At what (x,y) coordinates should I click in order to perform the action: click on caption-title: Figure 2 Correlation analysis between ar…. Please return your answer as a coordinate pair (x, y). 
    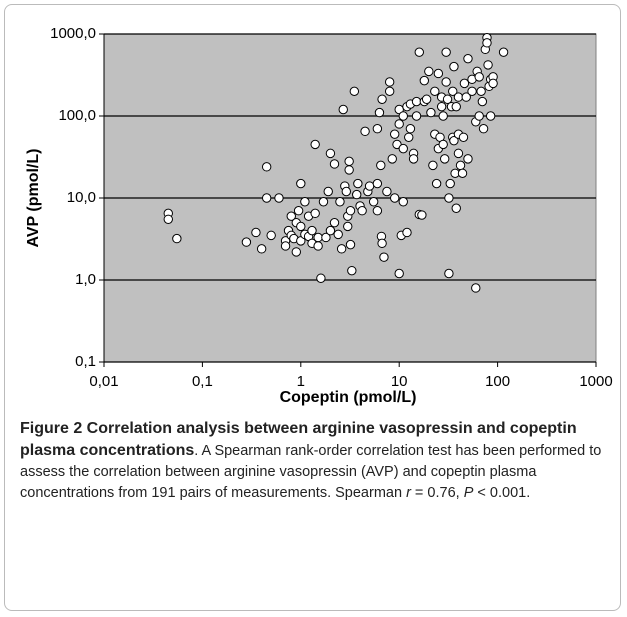
    Looking at the image, I should click on (298, 439).